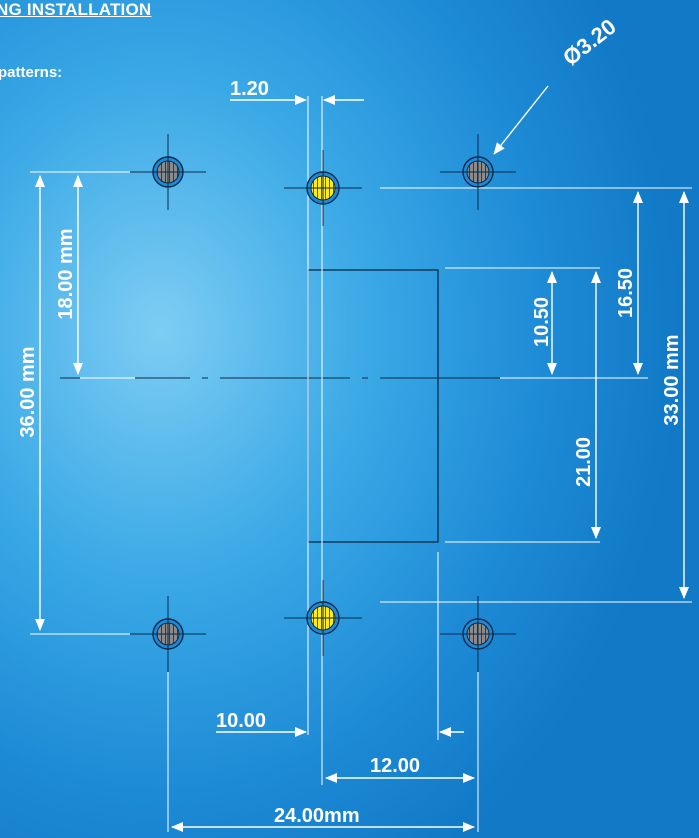 The image size is (699, 838). I want to click on rect-height-label: 21.00, so click(584, 462).